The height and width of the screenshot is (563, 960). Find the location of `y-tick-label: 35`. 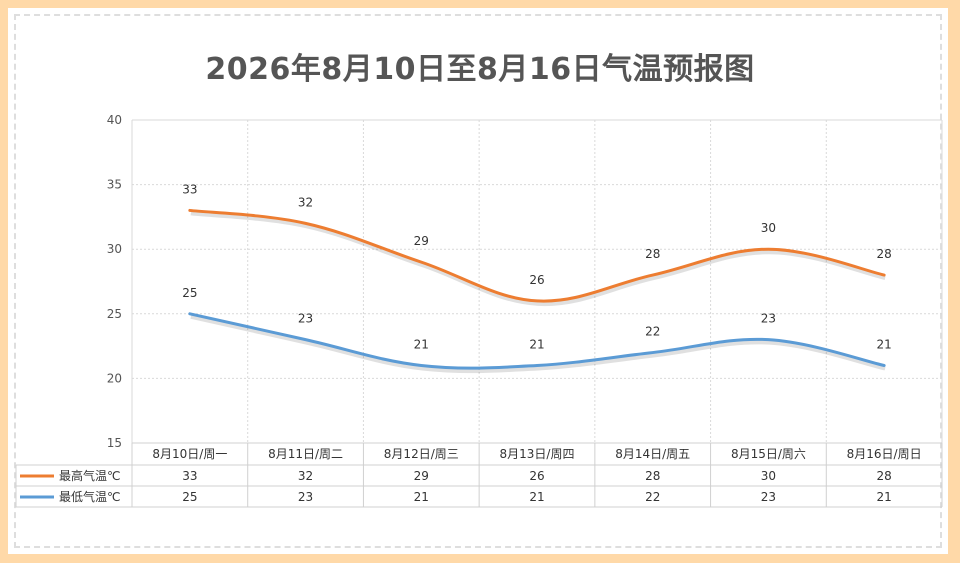

y-tick-label: 35 is located at coordinates (114, 185).